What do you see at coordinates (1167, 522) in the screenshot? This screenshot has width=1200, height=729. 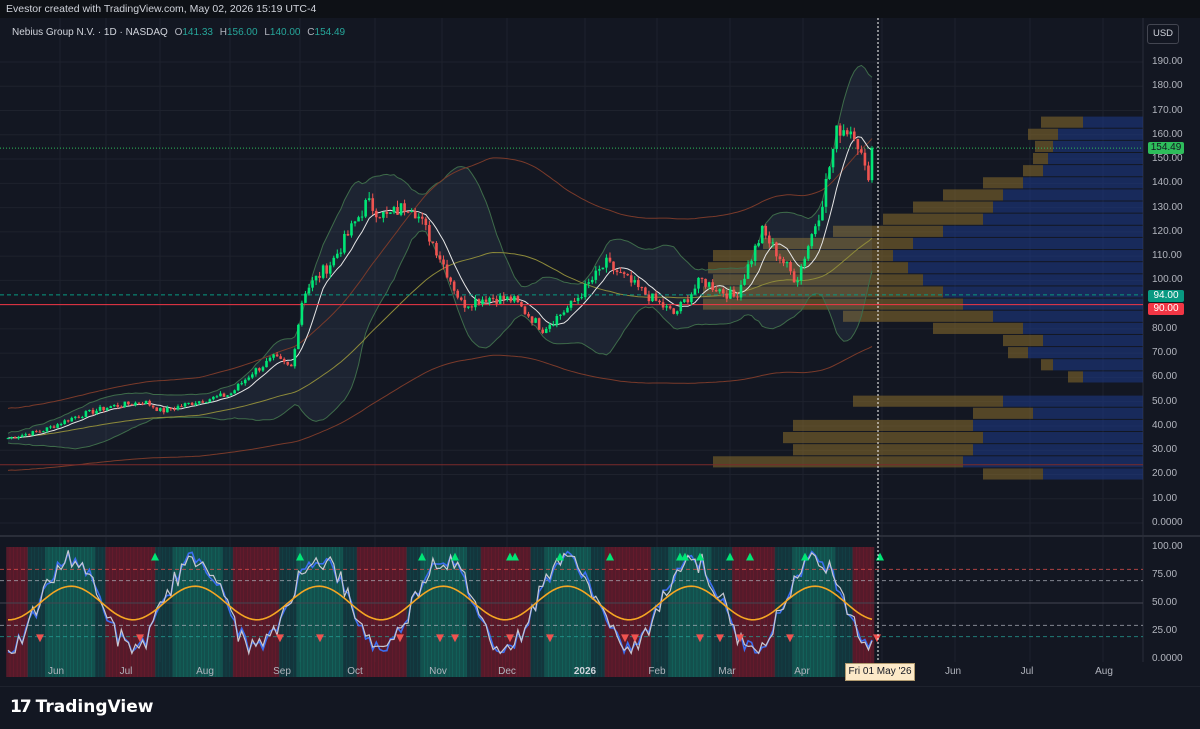 I see `price-axis-label: 0.0000` at bounding box center [1167, 522].